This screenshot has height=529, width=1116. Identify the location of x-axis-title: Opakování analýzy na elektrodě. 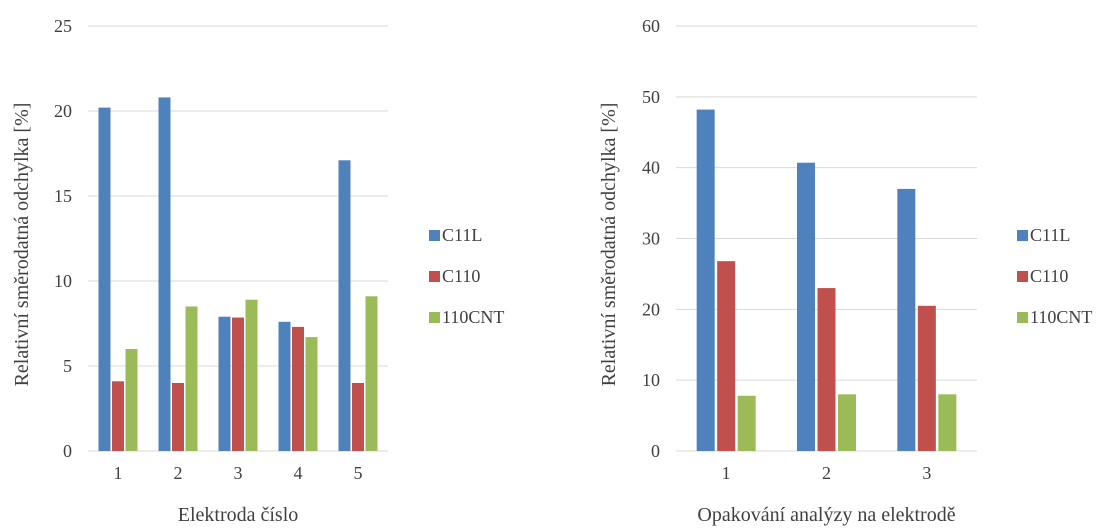
(826, 515).